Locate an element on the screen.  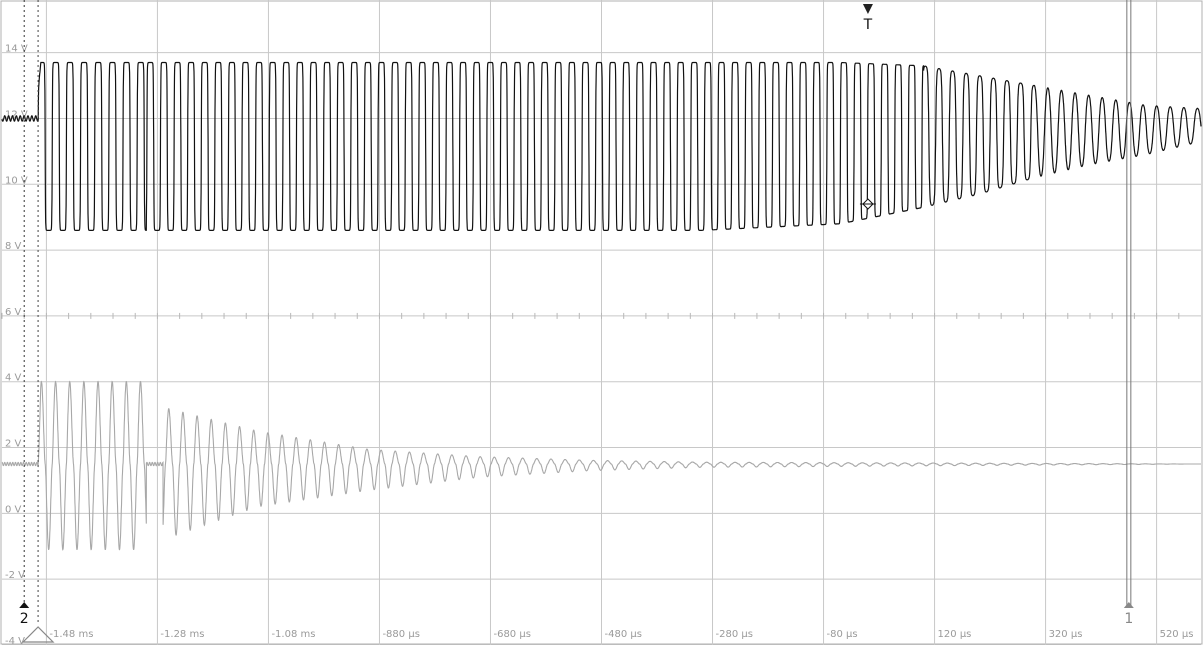
cursor-1-arrow-icon is located at coordinates (1128, 605).